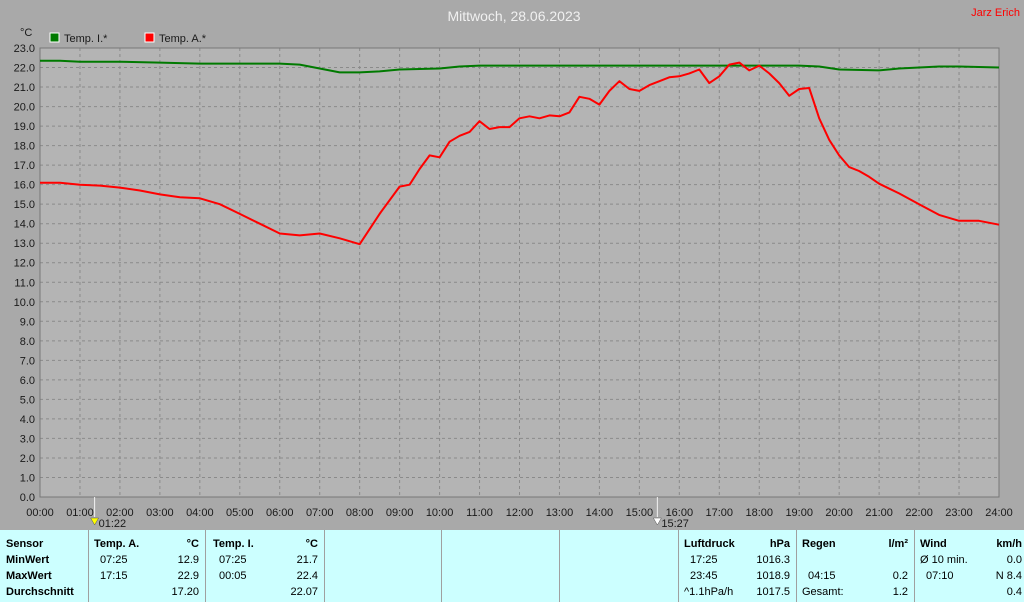  What do you see at coordinates (27, 381) in the screenshot?
I see `y-tick-label: 6.0` at bounding box center [27, 381].